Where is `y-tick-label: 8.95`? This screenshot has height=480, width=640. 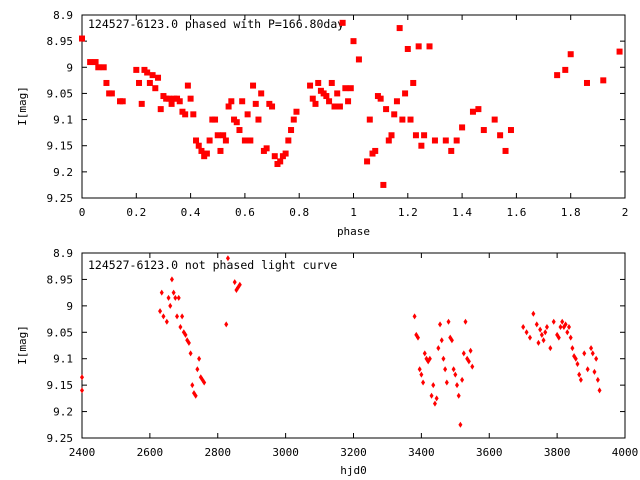 y-tick-label: 8.95 is located at coordinates (60, 279).